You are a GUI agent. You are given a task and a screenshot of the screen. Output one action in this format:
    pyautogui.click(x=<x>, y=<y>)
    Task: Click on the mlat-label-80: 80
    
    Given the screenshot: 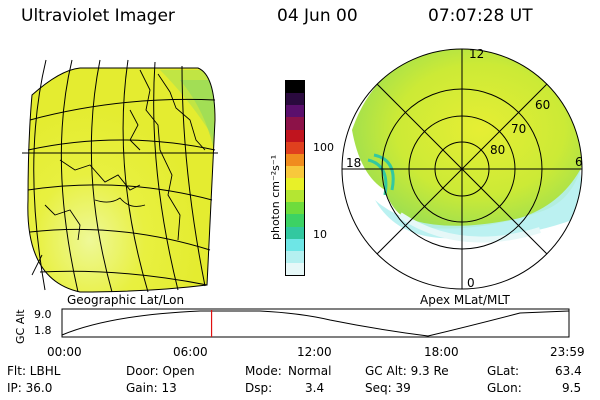 What is the action you would take?
    pyautogui.click(x=498, y=150)
    